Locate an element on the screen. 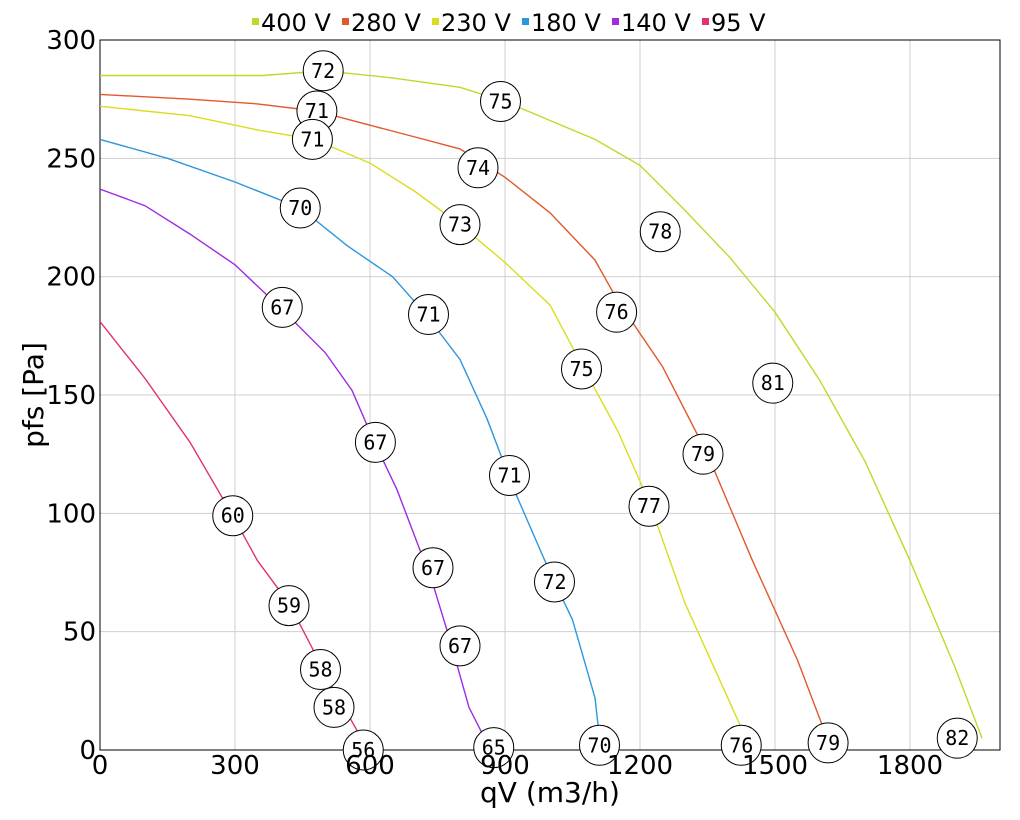 The height and width of the screenshot is (820, 1020). x-tick-label: 600 is located at coordinates (370, 766).